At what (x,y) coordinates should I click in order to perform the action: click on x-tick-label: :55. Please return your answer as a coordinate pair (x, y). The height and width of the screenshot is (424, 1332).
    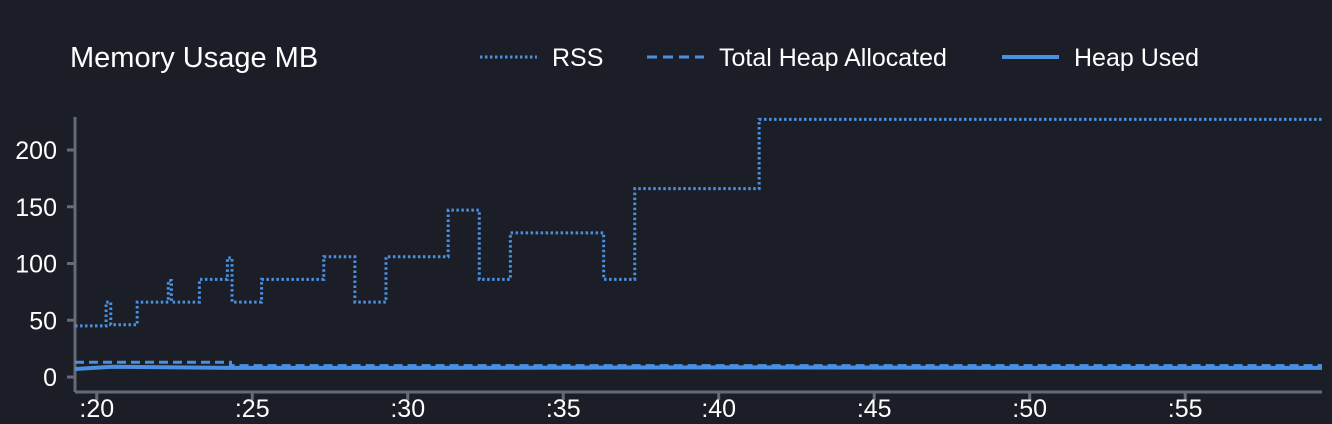
    Looking at the image, I should click on (1185, 409).